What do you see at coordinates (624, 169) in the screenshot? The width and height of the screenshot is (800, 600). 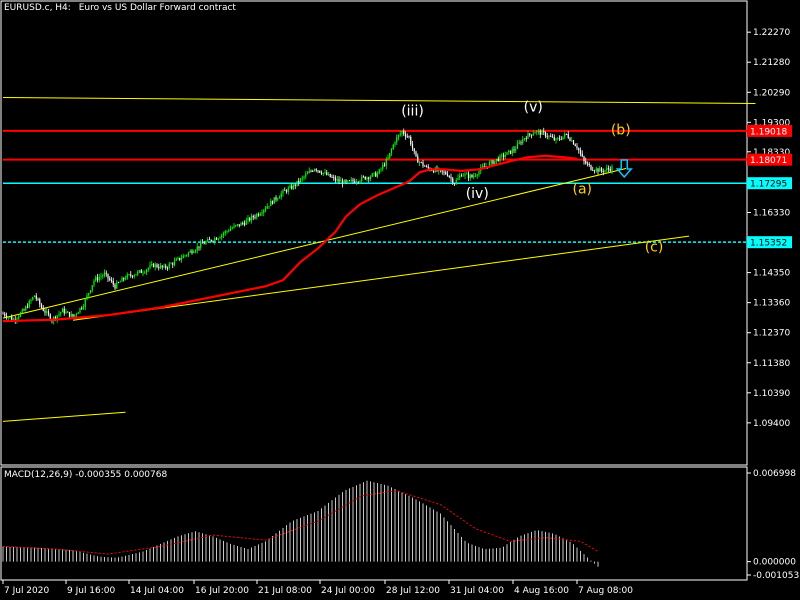 I see `down-arrow-shape` at bounding box center [624, 169].